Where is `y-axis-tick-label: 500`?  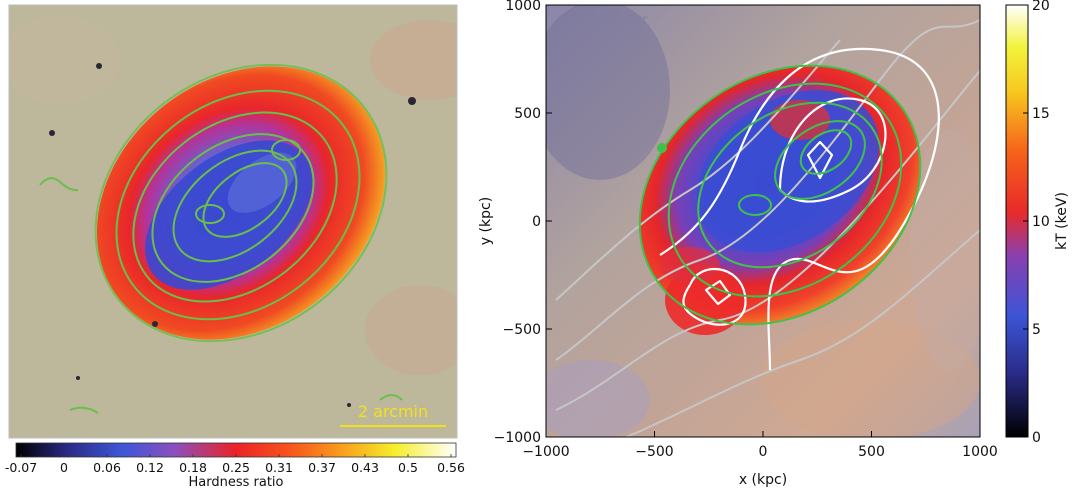 y-axis-tick-label: 500 is located at coordinates (527, 114).